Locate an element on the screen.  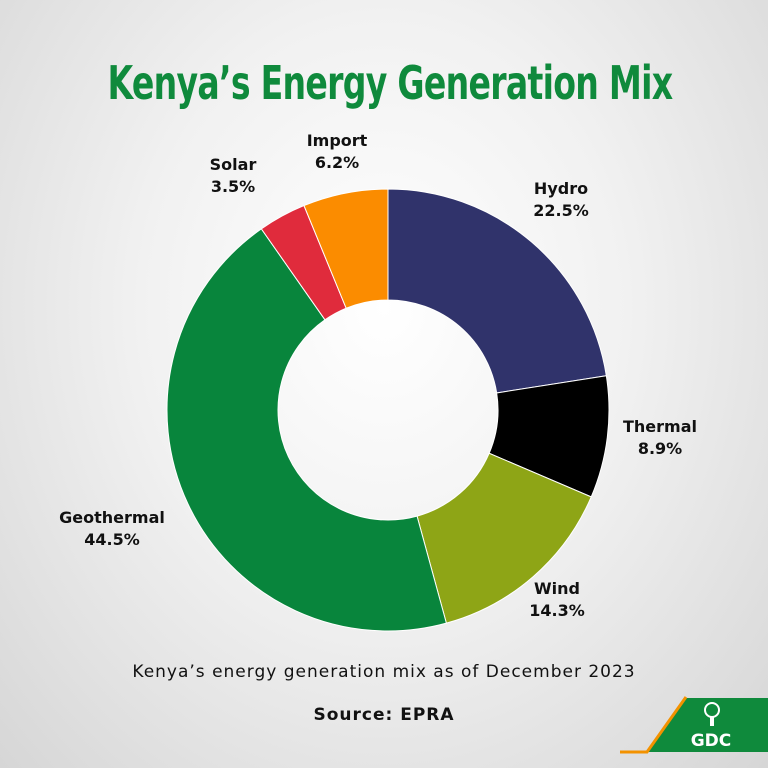
slice-value-import: 6.2% is located at coordinates (337, 162).